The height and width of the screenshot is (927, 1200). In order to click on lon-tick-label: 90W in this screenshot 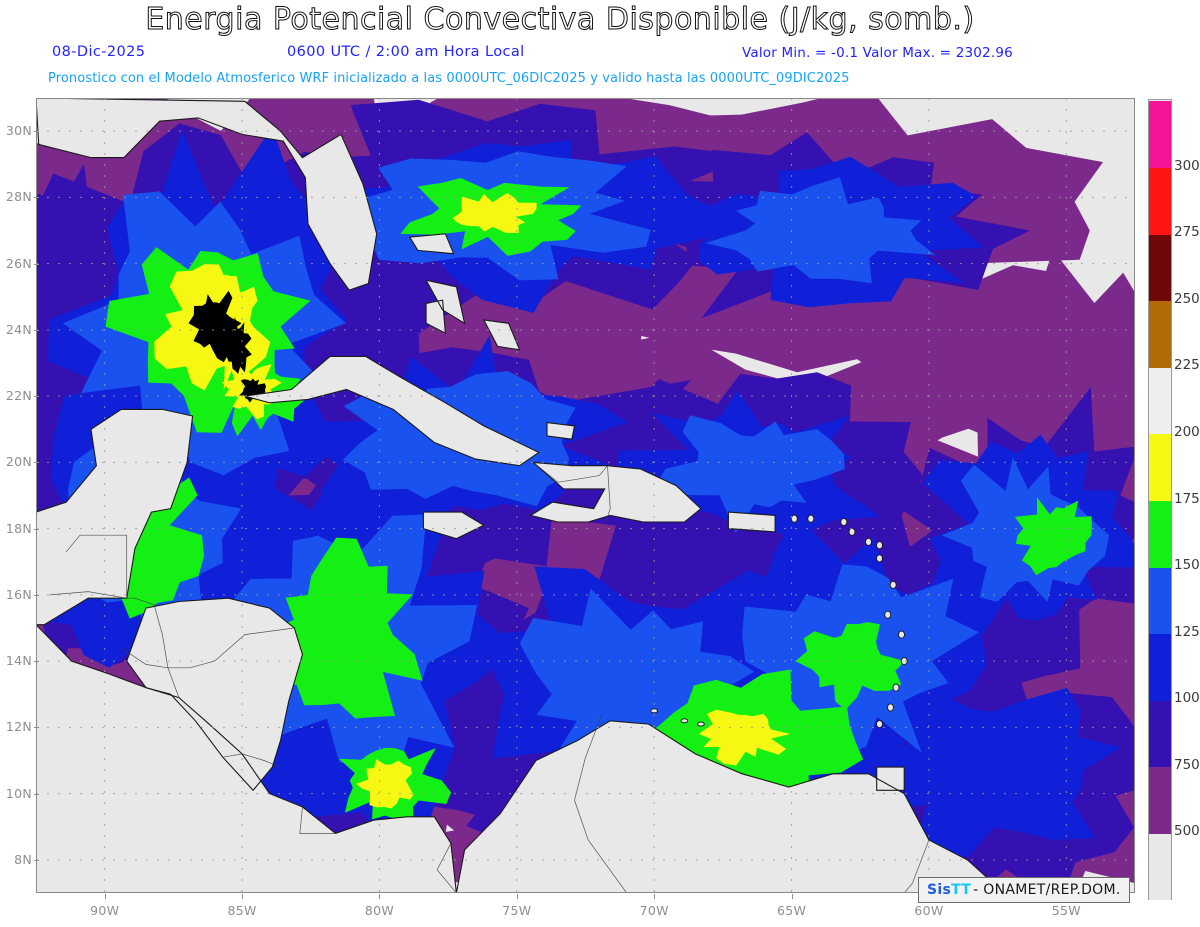, I will do `click(105, 910)`.